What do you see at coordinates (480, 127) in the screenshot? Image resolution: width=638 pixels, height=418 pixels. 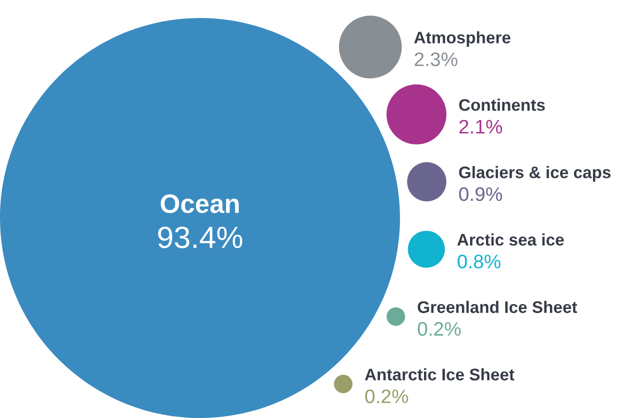 I see `data-label: 2.1%` at bounding box center [480, 127].